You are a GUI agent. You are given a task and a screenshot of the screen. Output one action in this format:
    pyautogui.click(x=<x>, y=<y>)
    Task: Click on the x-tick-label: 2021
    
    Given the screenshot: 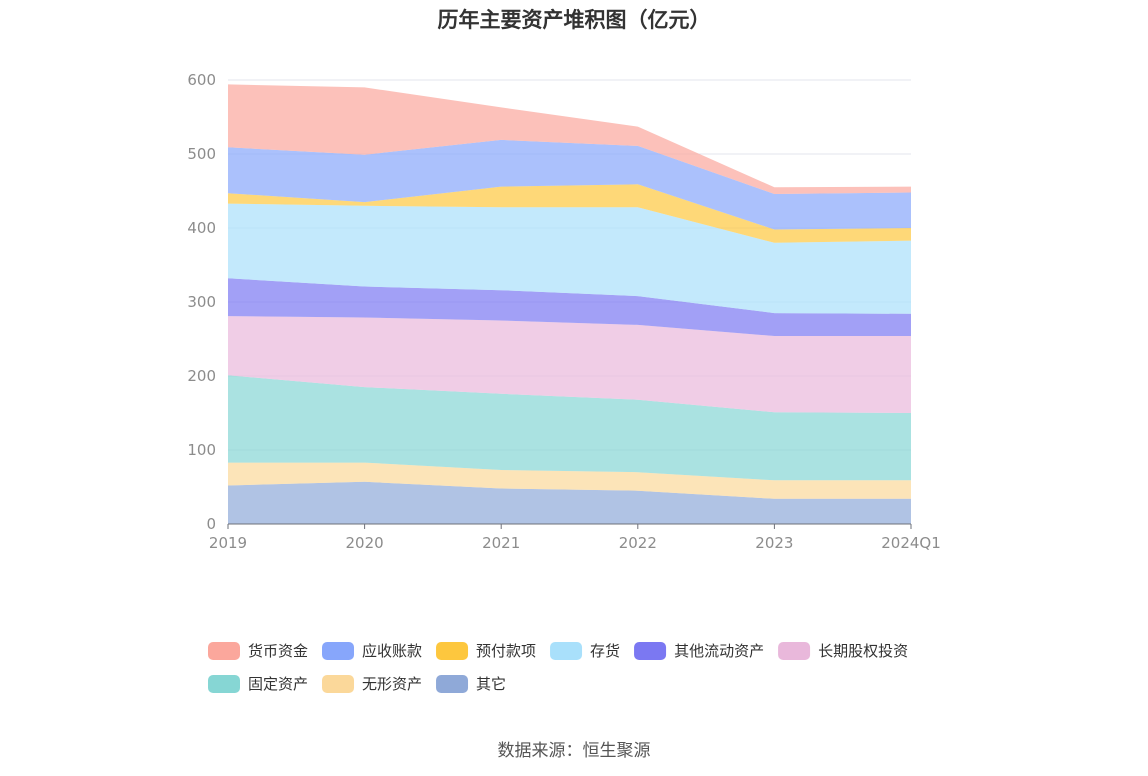 What is the action you would take?
    pyautogui.click(x=501, y=543)
    